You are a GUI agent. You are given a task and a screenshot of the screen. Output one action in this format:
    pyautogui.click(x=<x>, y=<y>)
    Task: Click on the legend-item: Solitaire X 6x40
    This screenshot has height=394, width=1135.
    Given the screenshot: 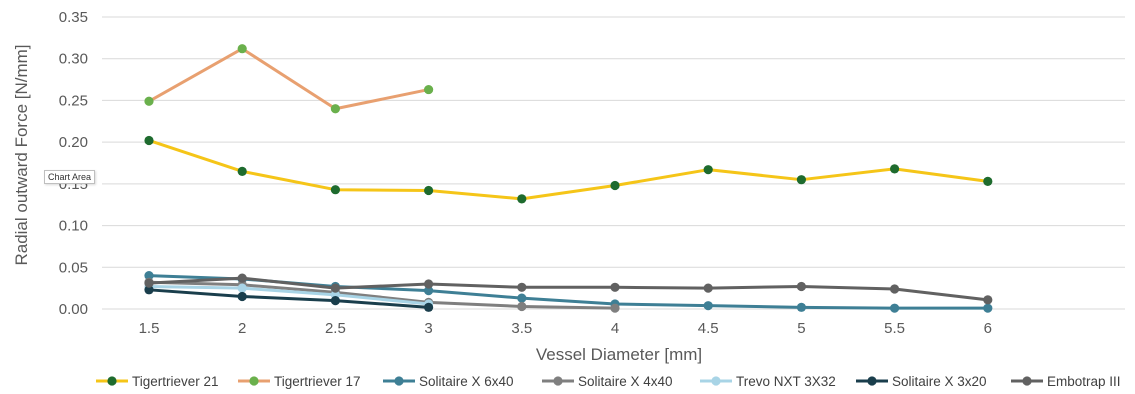 What is the action you would take?
    pyautogui.click(x=448, y=381)
    